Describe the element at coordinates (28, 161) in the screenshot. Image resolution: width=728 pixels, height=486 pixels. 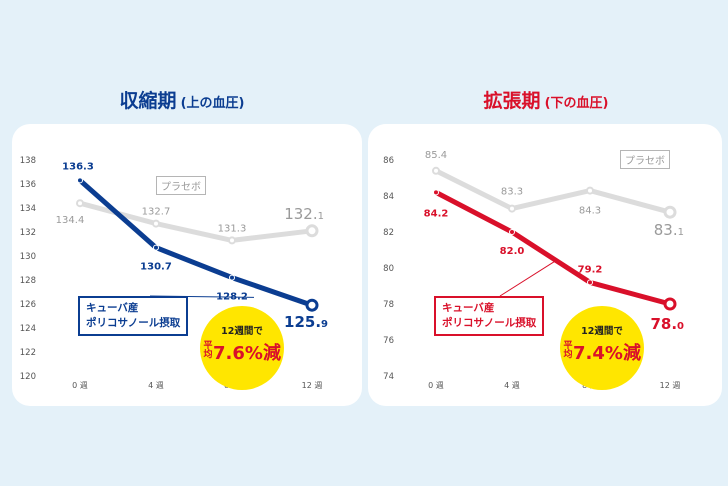
I see `systolic-ytick-9: 138` at that location.